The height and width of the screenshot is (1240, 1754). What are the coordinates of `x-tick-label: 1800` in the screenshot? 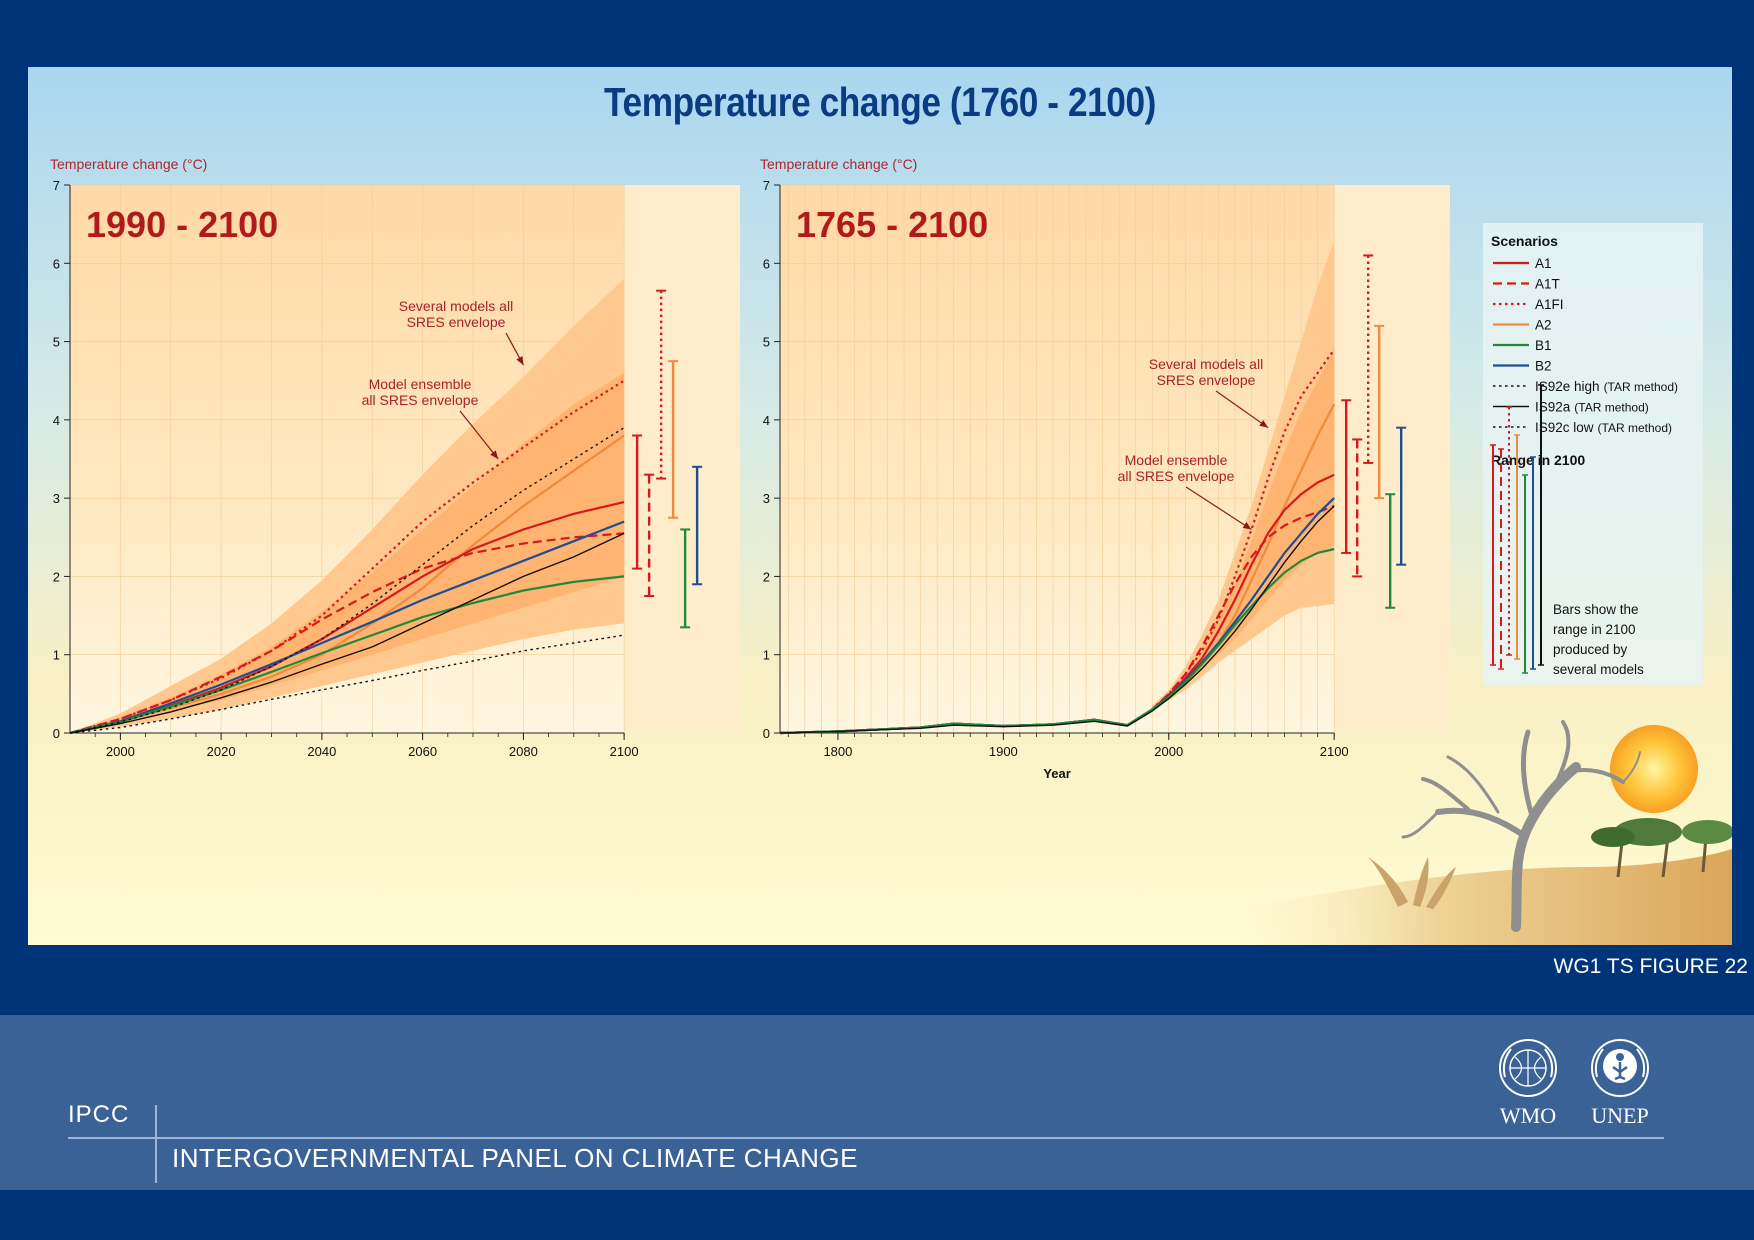 It's located at (837, 751).